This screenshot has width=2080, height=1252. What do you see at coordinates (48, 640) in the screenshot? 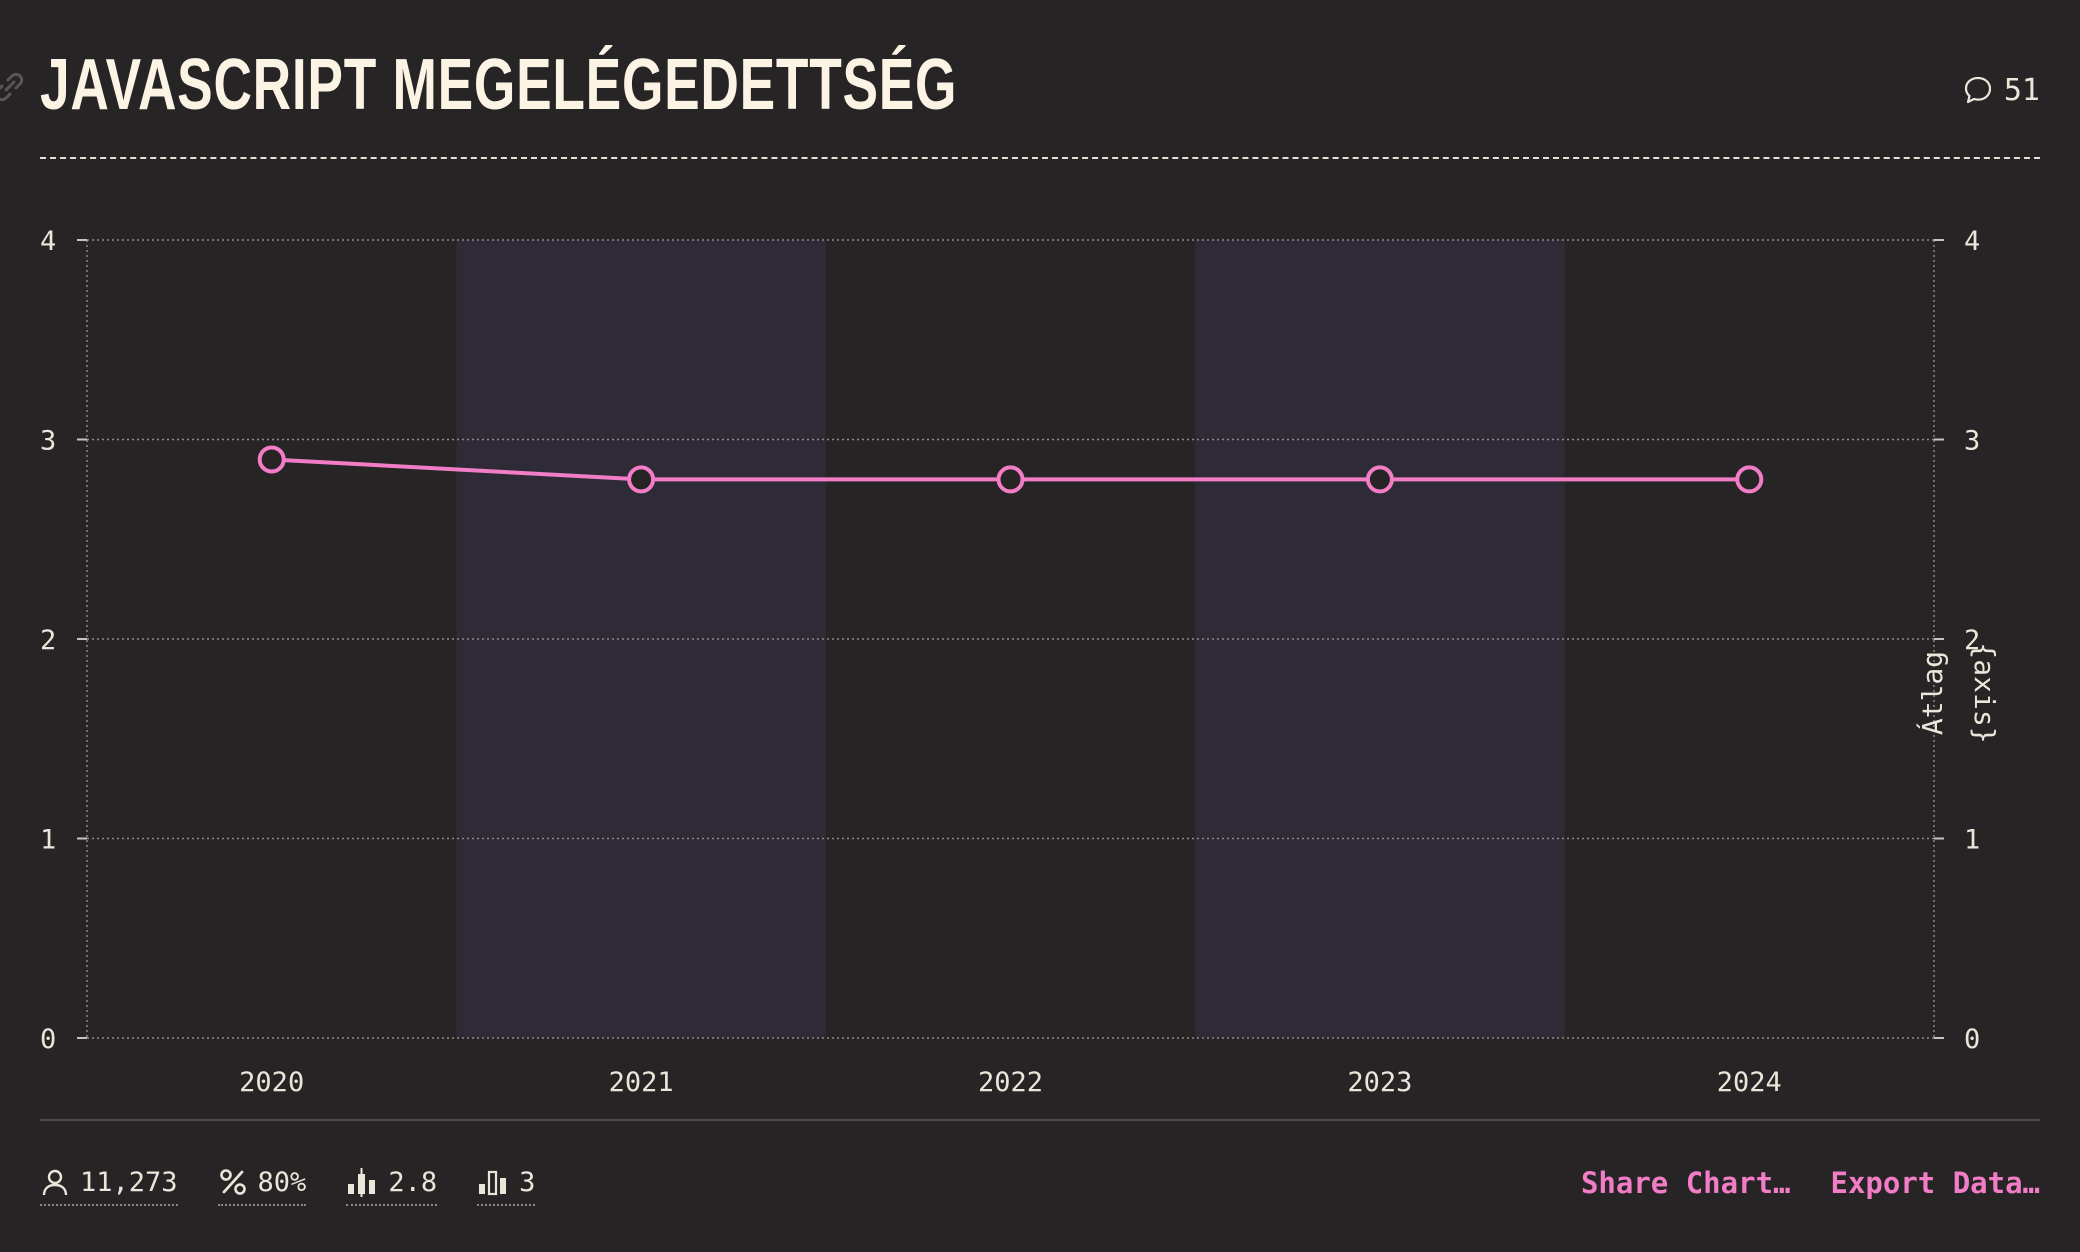
I see `left-tick-label: 2` at bounding box center [48, 640].